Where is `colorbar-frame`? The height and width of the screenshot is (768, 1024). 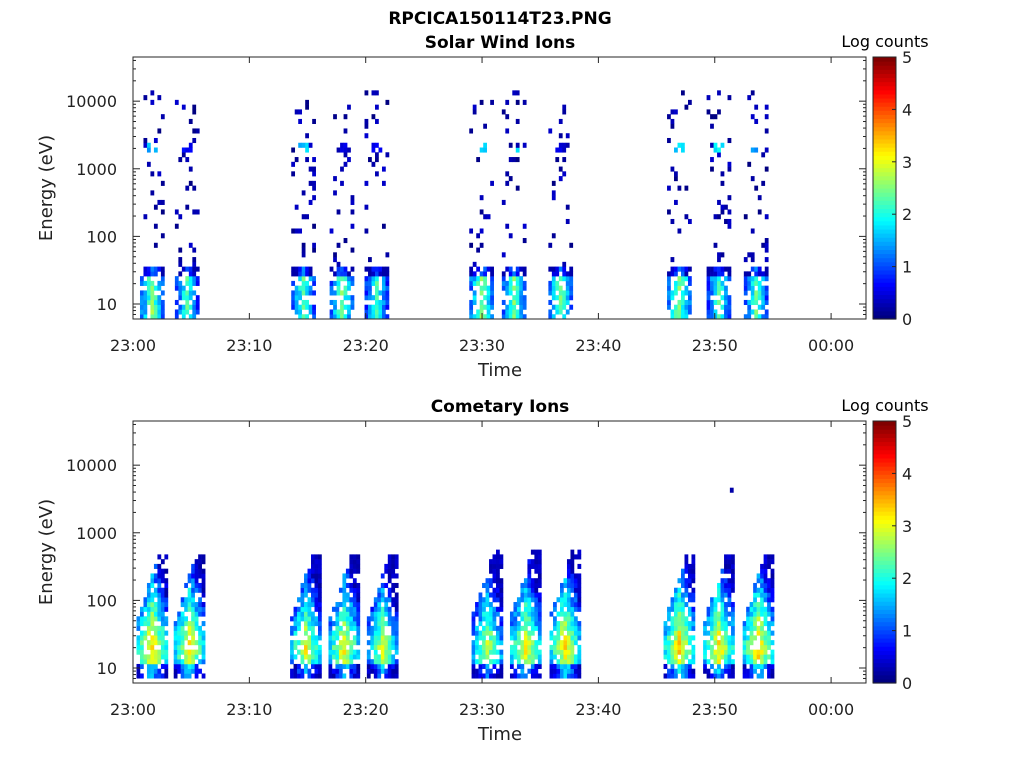 colorbar-frame is located at coordinates (884, 552).